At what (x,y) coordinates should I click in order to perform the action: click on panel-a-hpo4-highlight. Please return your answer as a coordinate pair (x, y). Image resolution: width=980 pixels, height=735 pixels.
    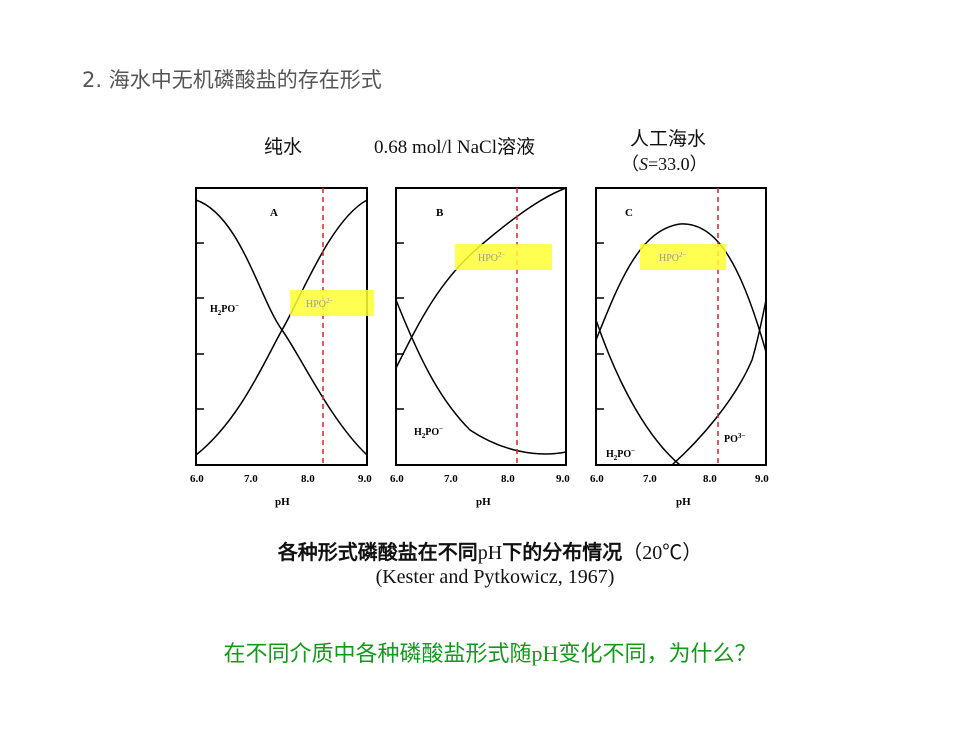
    Looking at the image, I should click on (332, 303).